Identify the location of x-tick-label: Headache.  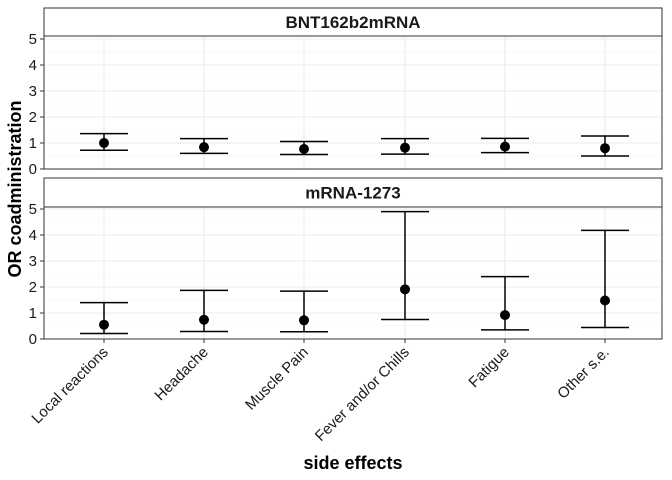
(181, 374).